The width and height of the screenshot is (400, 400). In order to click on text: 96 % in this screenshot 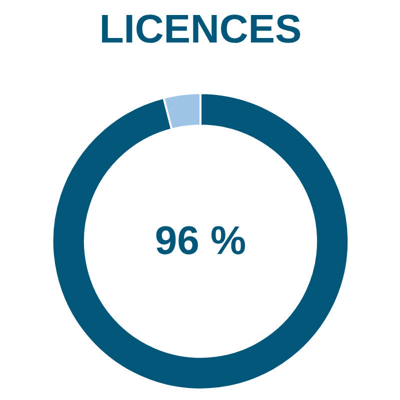, I will do `click(200, 241)`.